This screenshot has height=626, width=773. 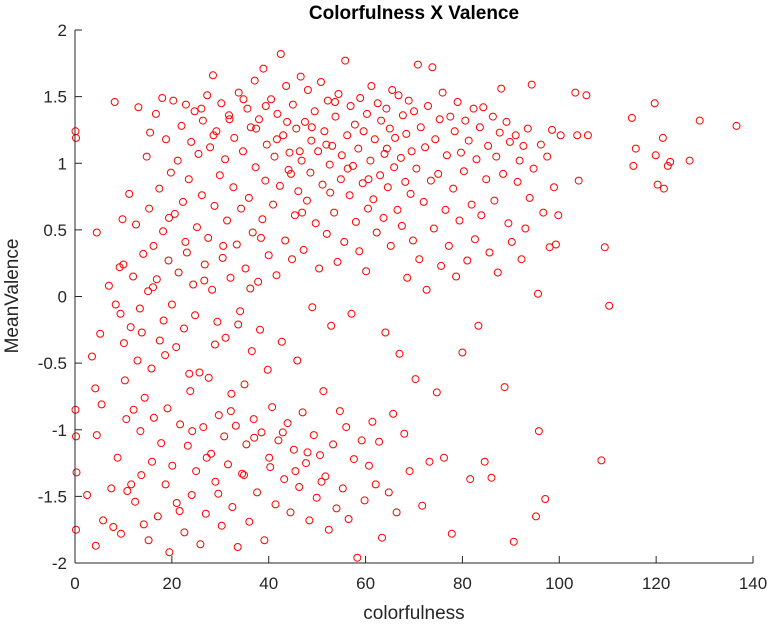 What do you see at coordinates (12, 296) in the screenshot?
I see `y-axis-label: MeanValence` at bounding box center [12, 296].